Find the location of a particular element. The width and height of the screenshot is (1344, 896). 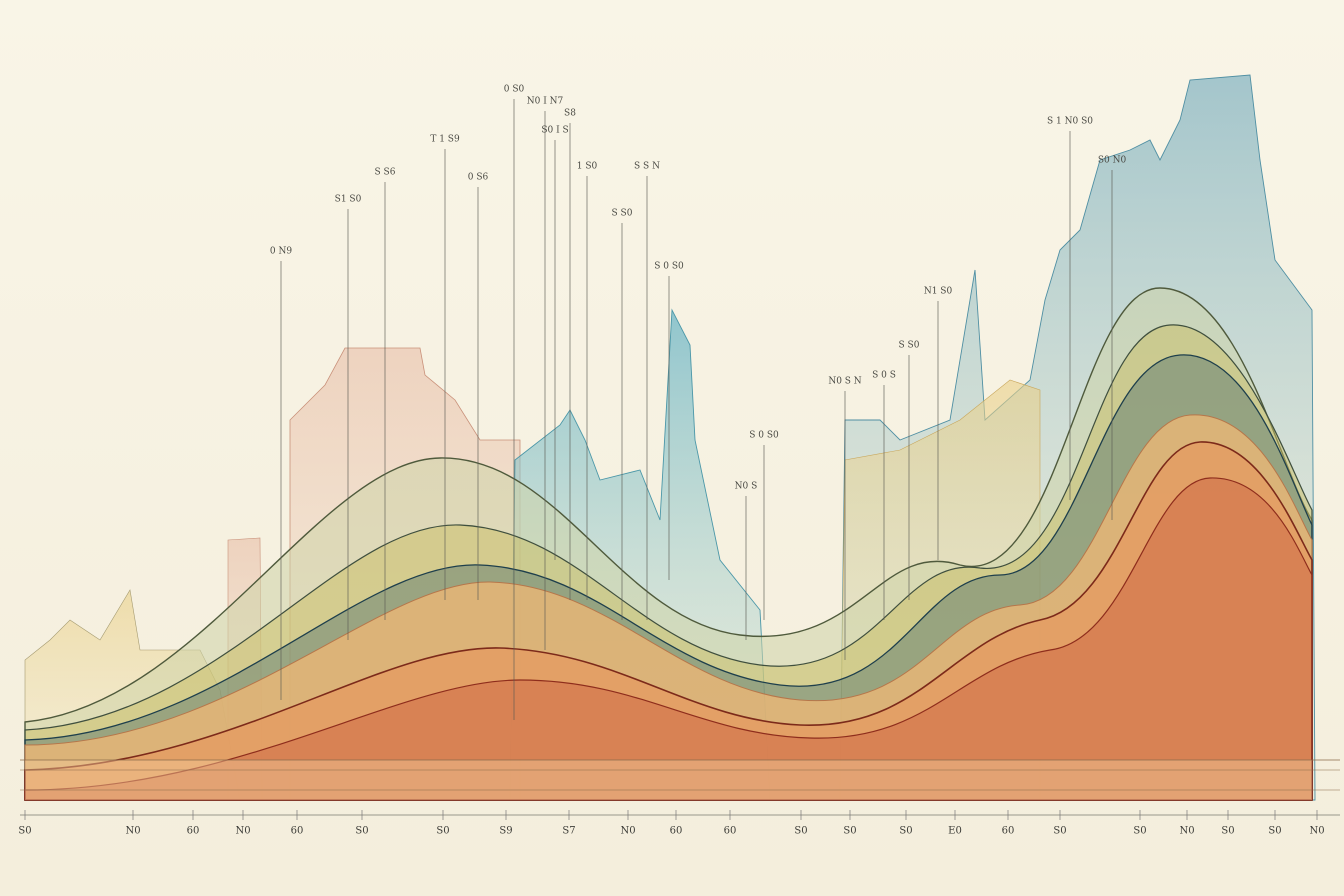

x-tick-label: E0 is located at coordinates (955, 831).